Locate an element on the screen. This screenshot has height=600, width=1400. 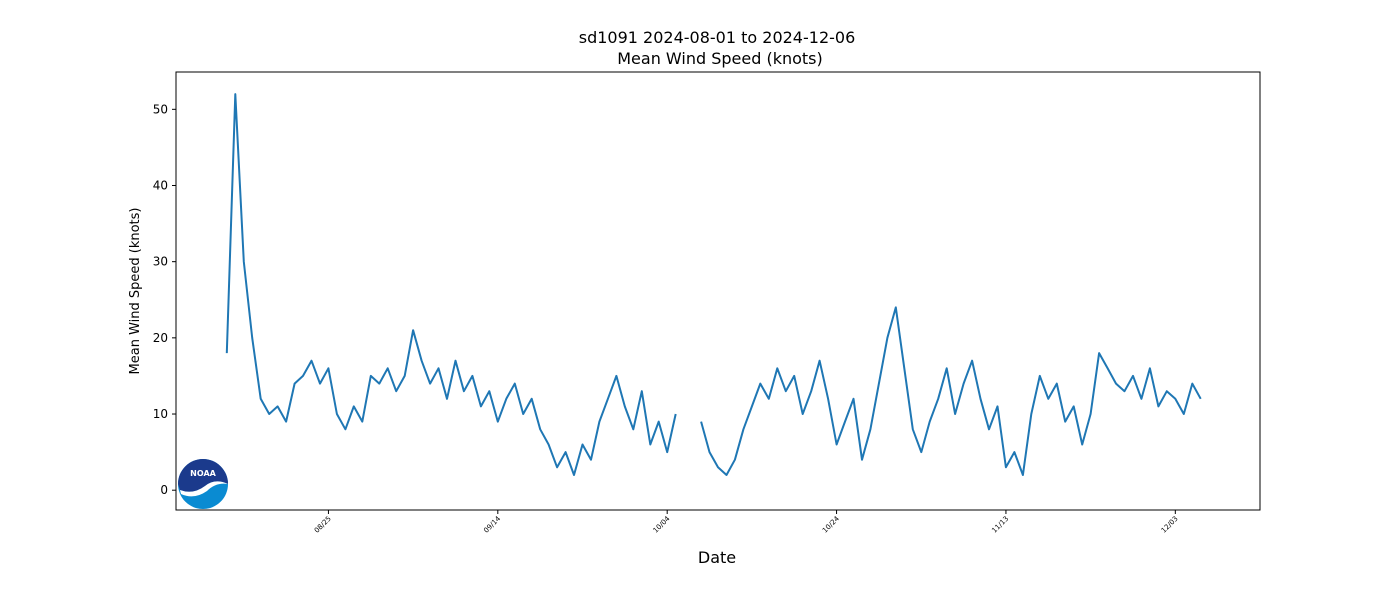
y-tick-label: 50 is located at coordinates (160, 109).